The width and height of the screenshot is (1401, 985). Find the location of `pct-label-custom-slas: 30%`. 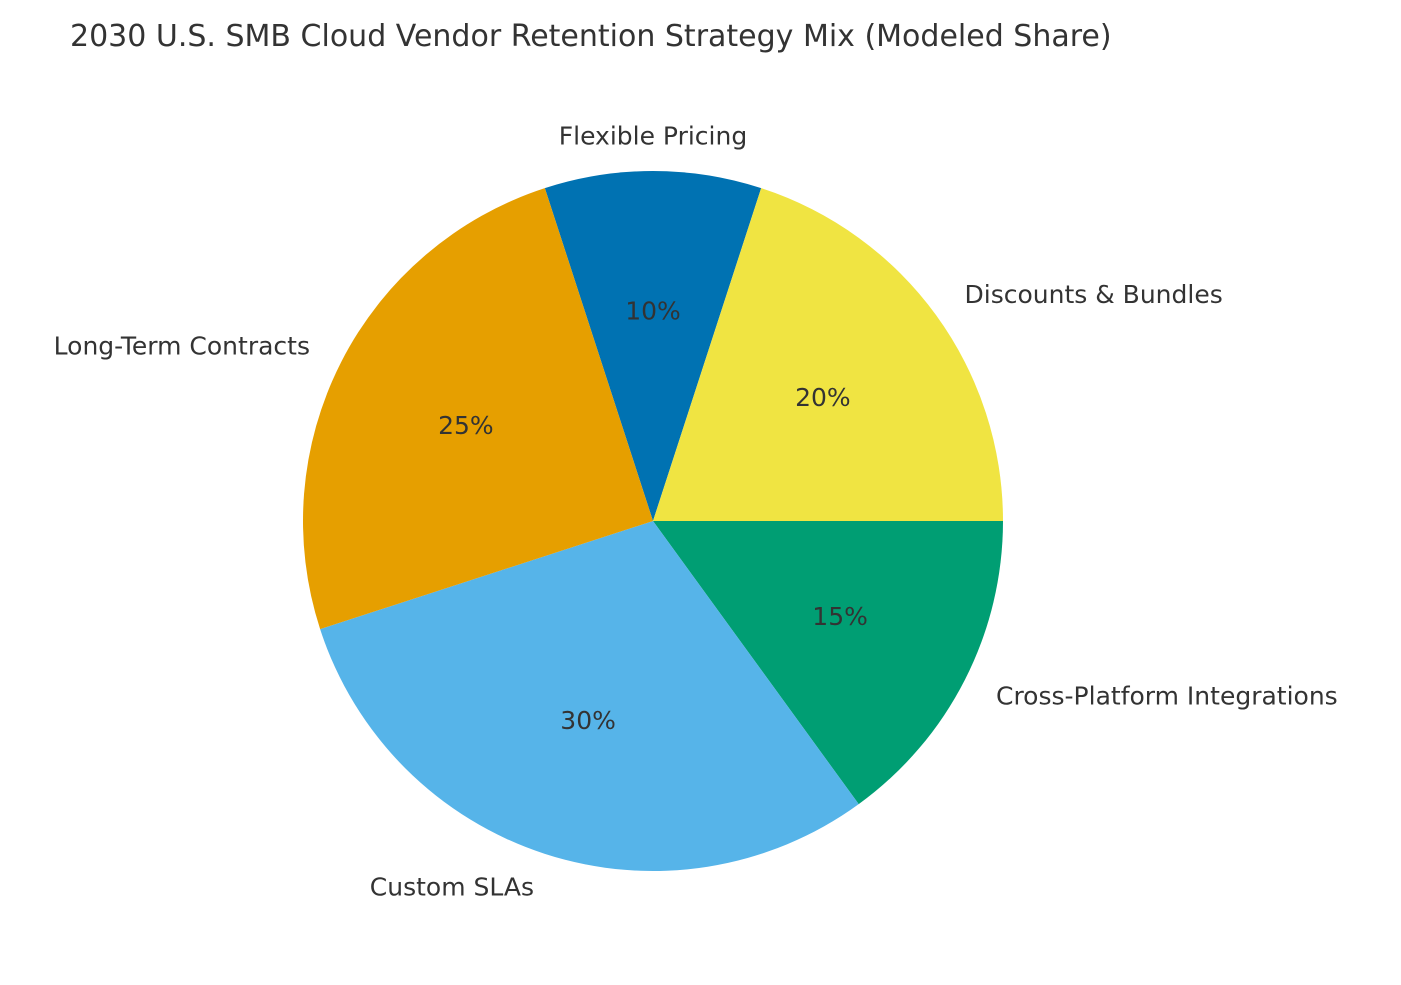

pct-label-custom-slas: 30% is located at coordinates (588, 720).